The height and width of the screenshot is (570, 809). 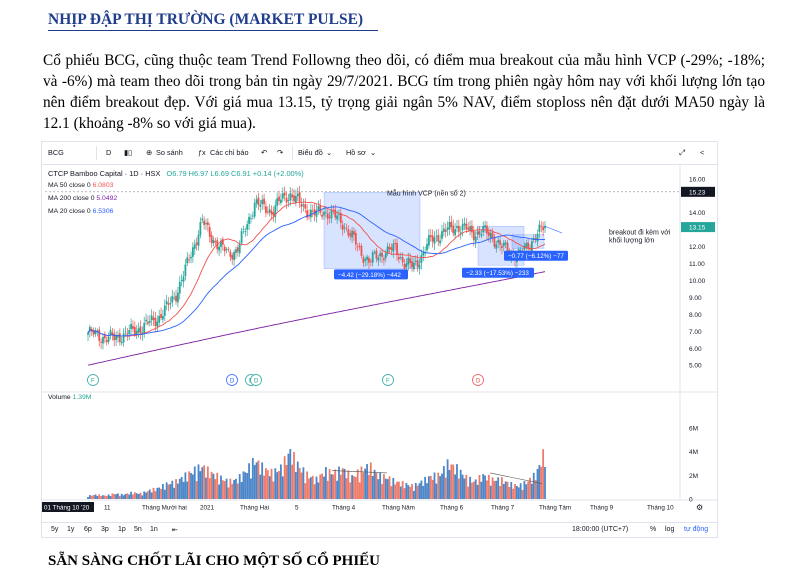 What do you see at coordinates (310, 152) in the screenshot?
I see `chart-type-button: Biểu đồ` at bounding box center [310, 152].